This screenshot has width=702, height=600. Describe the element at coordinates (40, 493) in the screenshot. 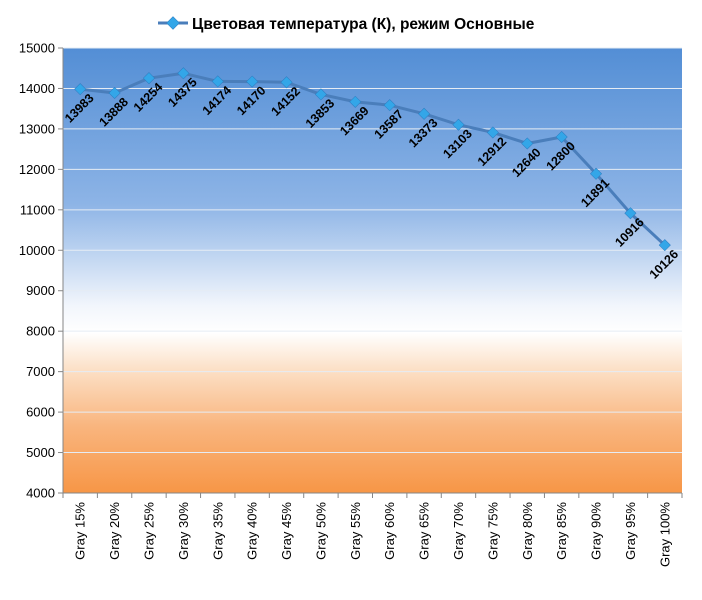

I see `y-tick-label: 4000` at that location.